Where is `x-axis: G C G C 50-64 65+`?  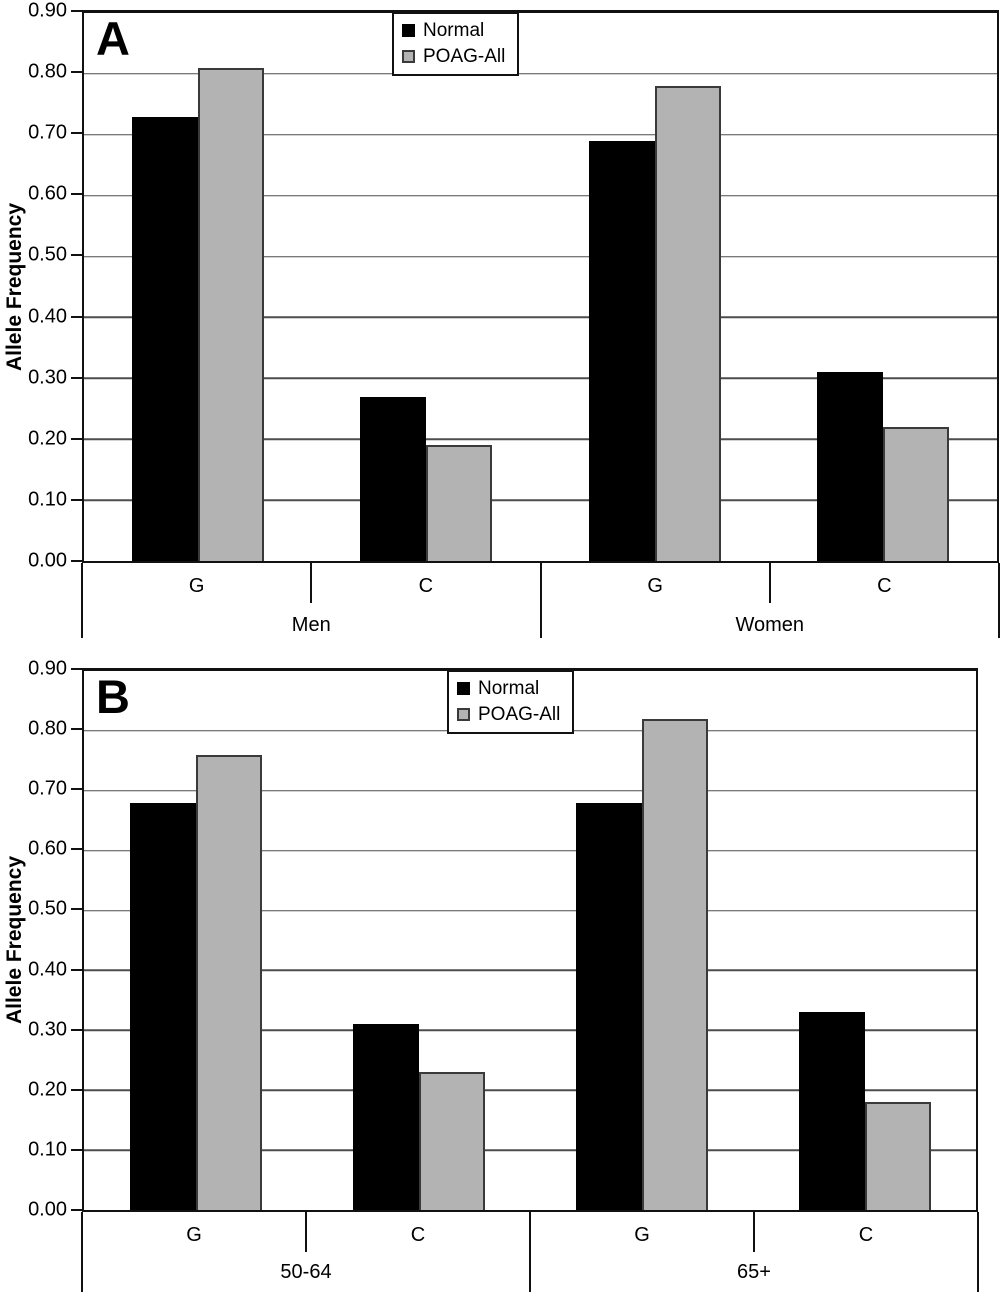
x-axis: G C G C 50-64 65+ is located at coordinates (530, 1252).